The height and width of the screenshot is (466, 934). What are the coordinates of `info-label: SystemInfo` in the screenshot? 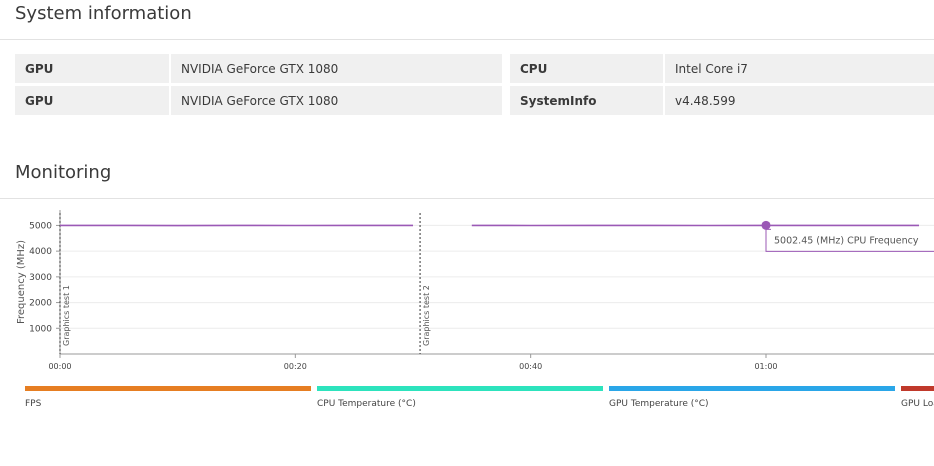 It's located at (586, 100).